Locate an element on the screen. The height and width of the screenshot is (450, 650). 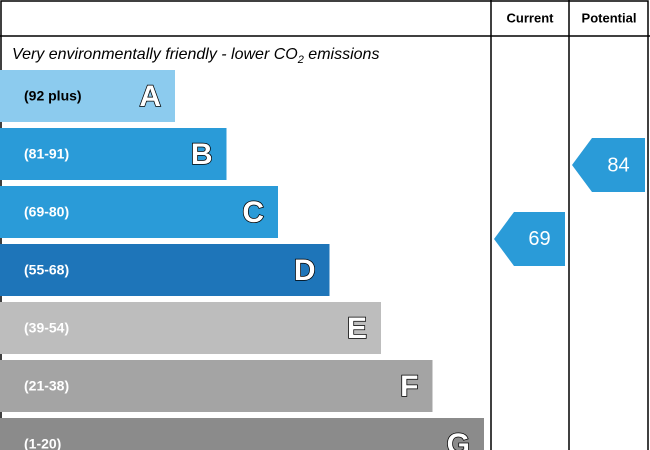
header: Potential is located at coordinates (609, 17).